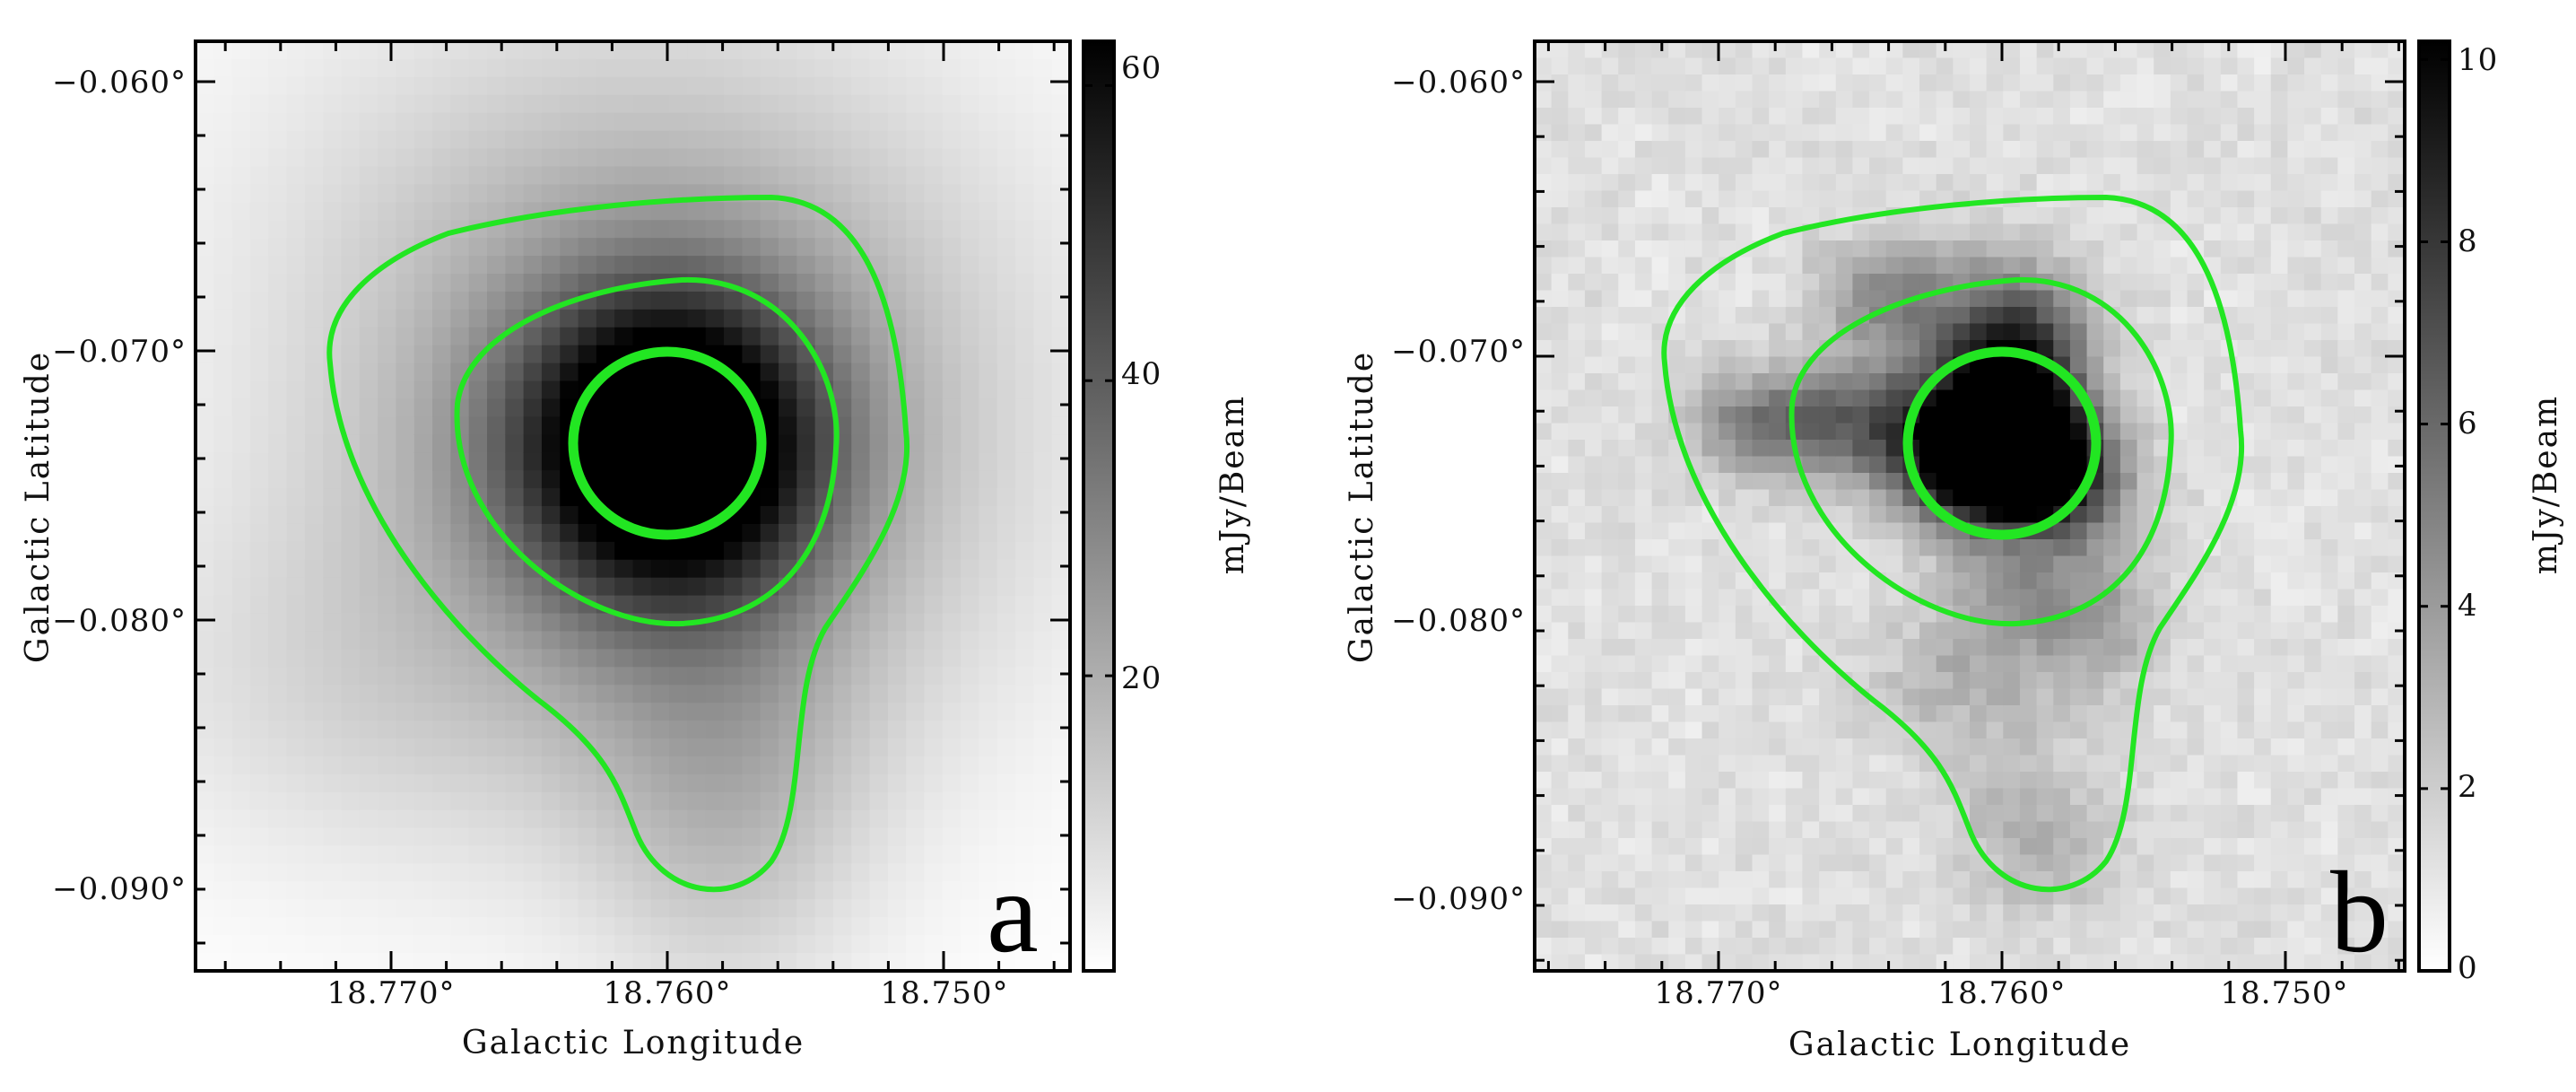 This screenshot has width=2576, height=1092. Describe the element at coordinates (633, 1043) in the screenshot. I see `x-axis-label-a: Galactic Longitude` at that location.